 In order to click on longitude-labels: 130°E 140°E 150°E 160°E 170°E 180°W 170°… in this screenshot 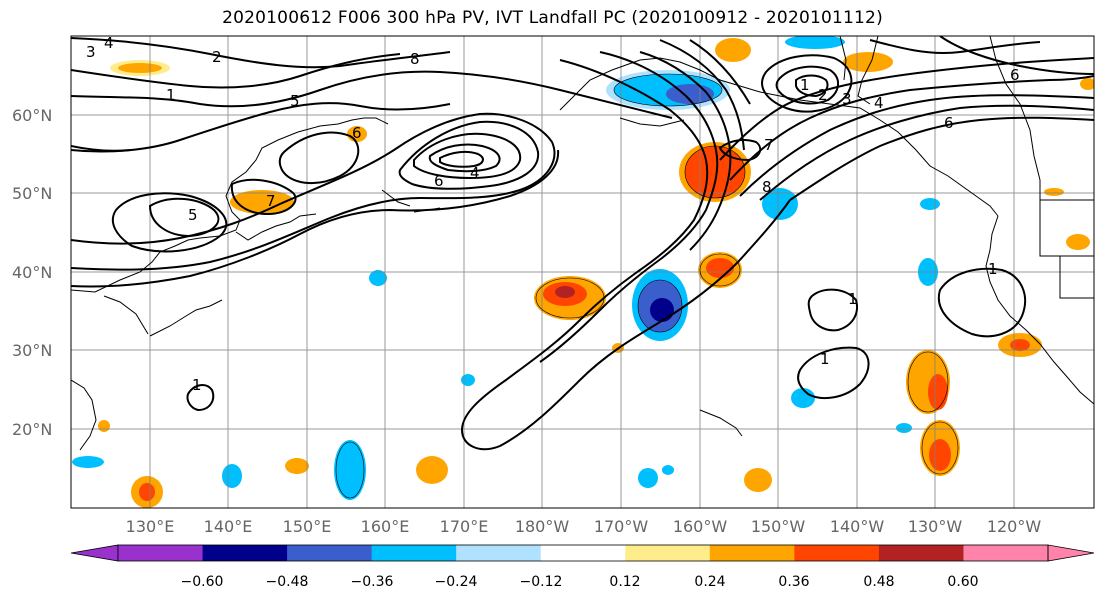, I will do `click(584, 526)`.